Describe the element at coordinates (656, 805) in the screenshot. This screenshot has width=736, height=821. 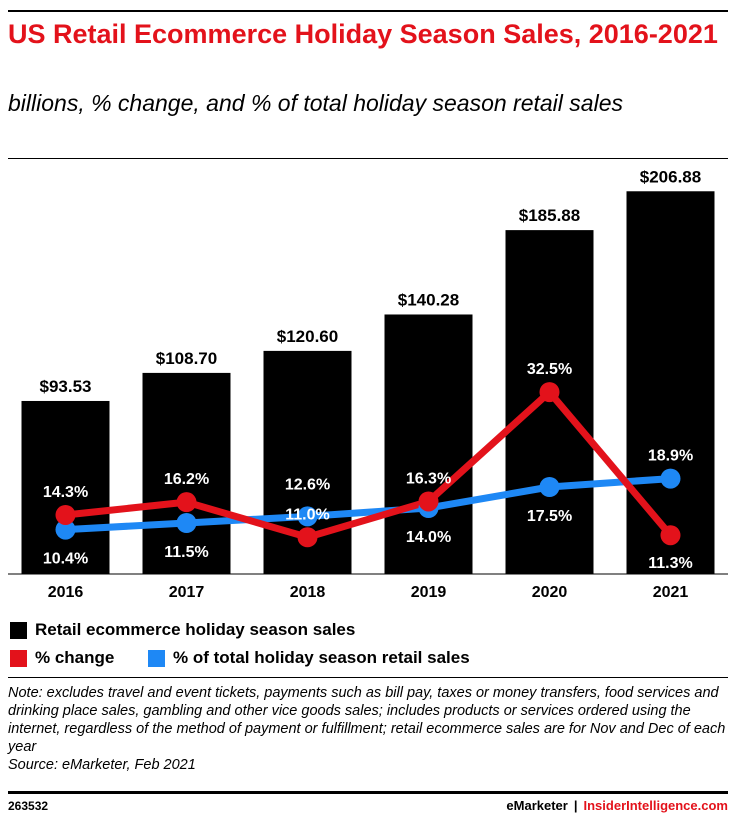
I see `brand-insider-intelligence: InsiderIntelligence.com` at that location.